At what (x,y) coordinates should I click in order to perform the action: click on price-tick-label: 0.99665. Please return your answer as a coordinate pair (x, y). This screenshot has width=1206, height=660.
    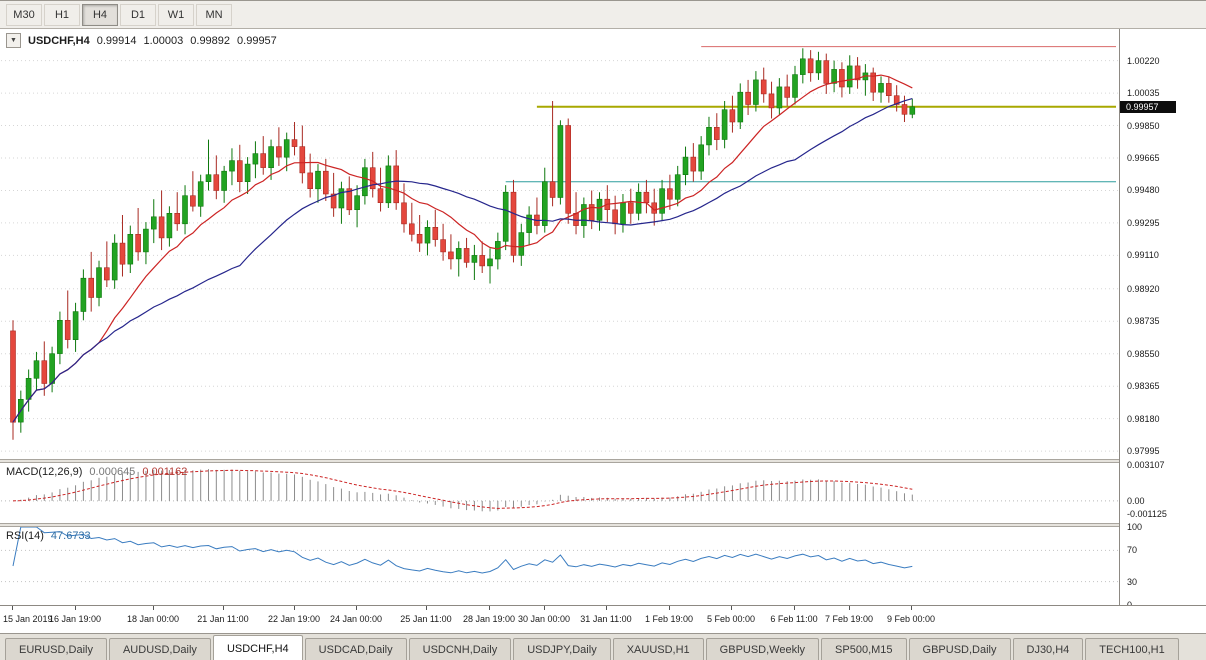
    Looking at the image, I should click on (1143, 158).